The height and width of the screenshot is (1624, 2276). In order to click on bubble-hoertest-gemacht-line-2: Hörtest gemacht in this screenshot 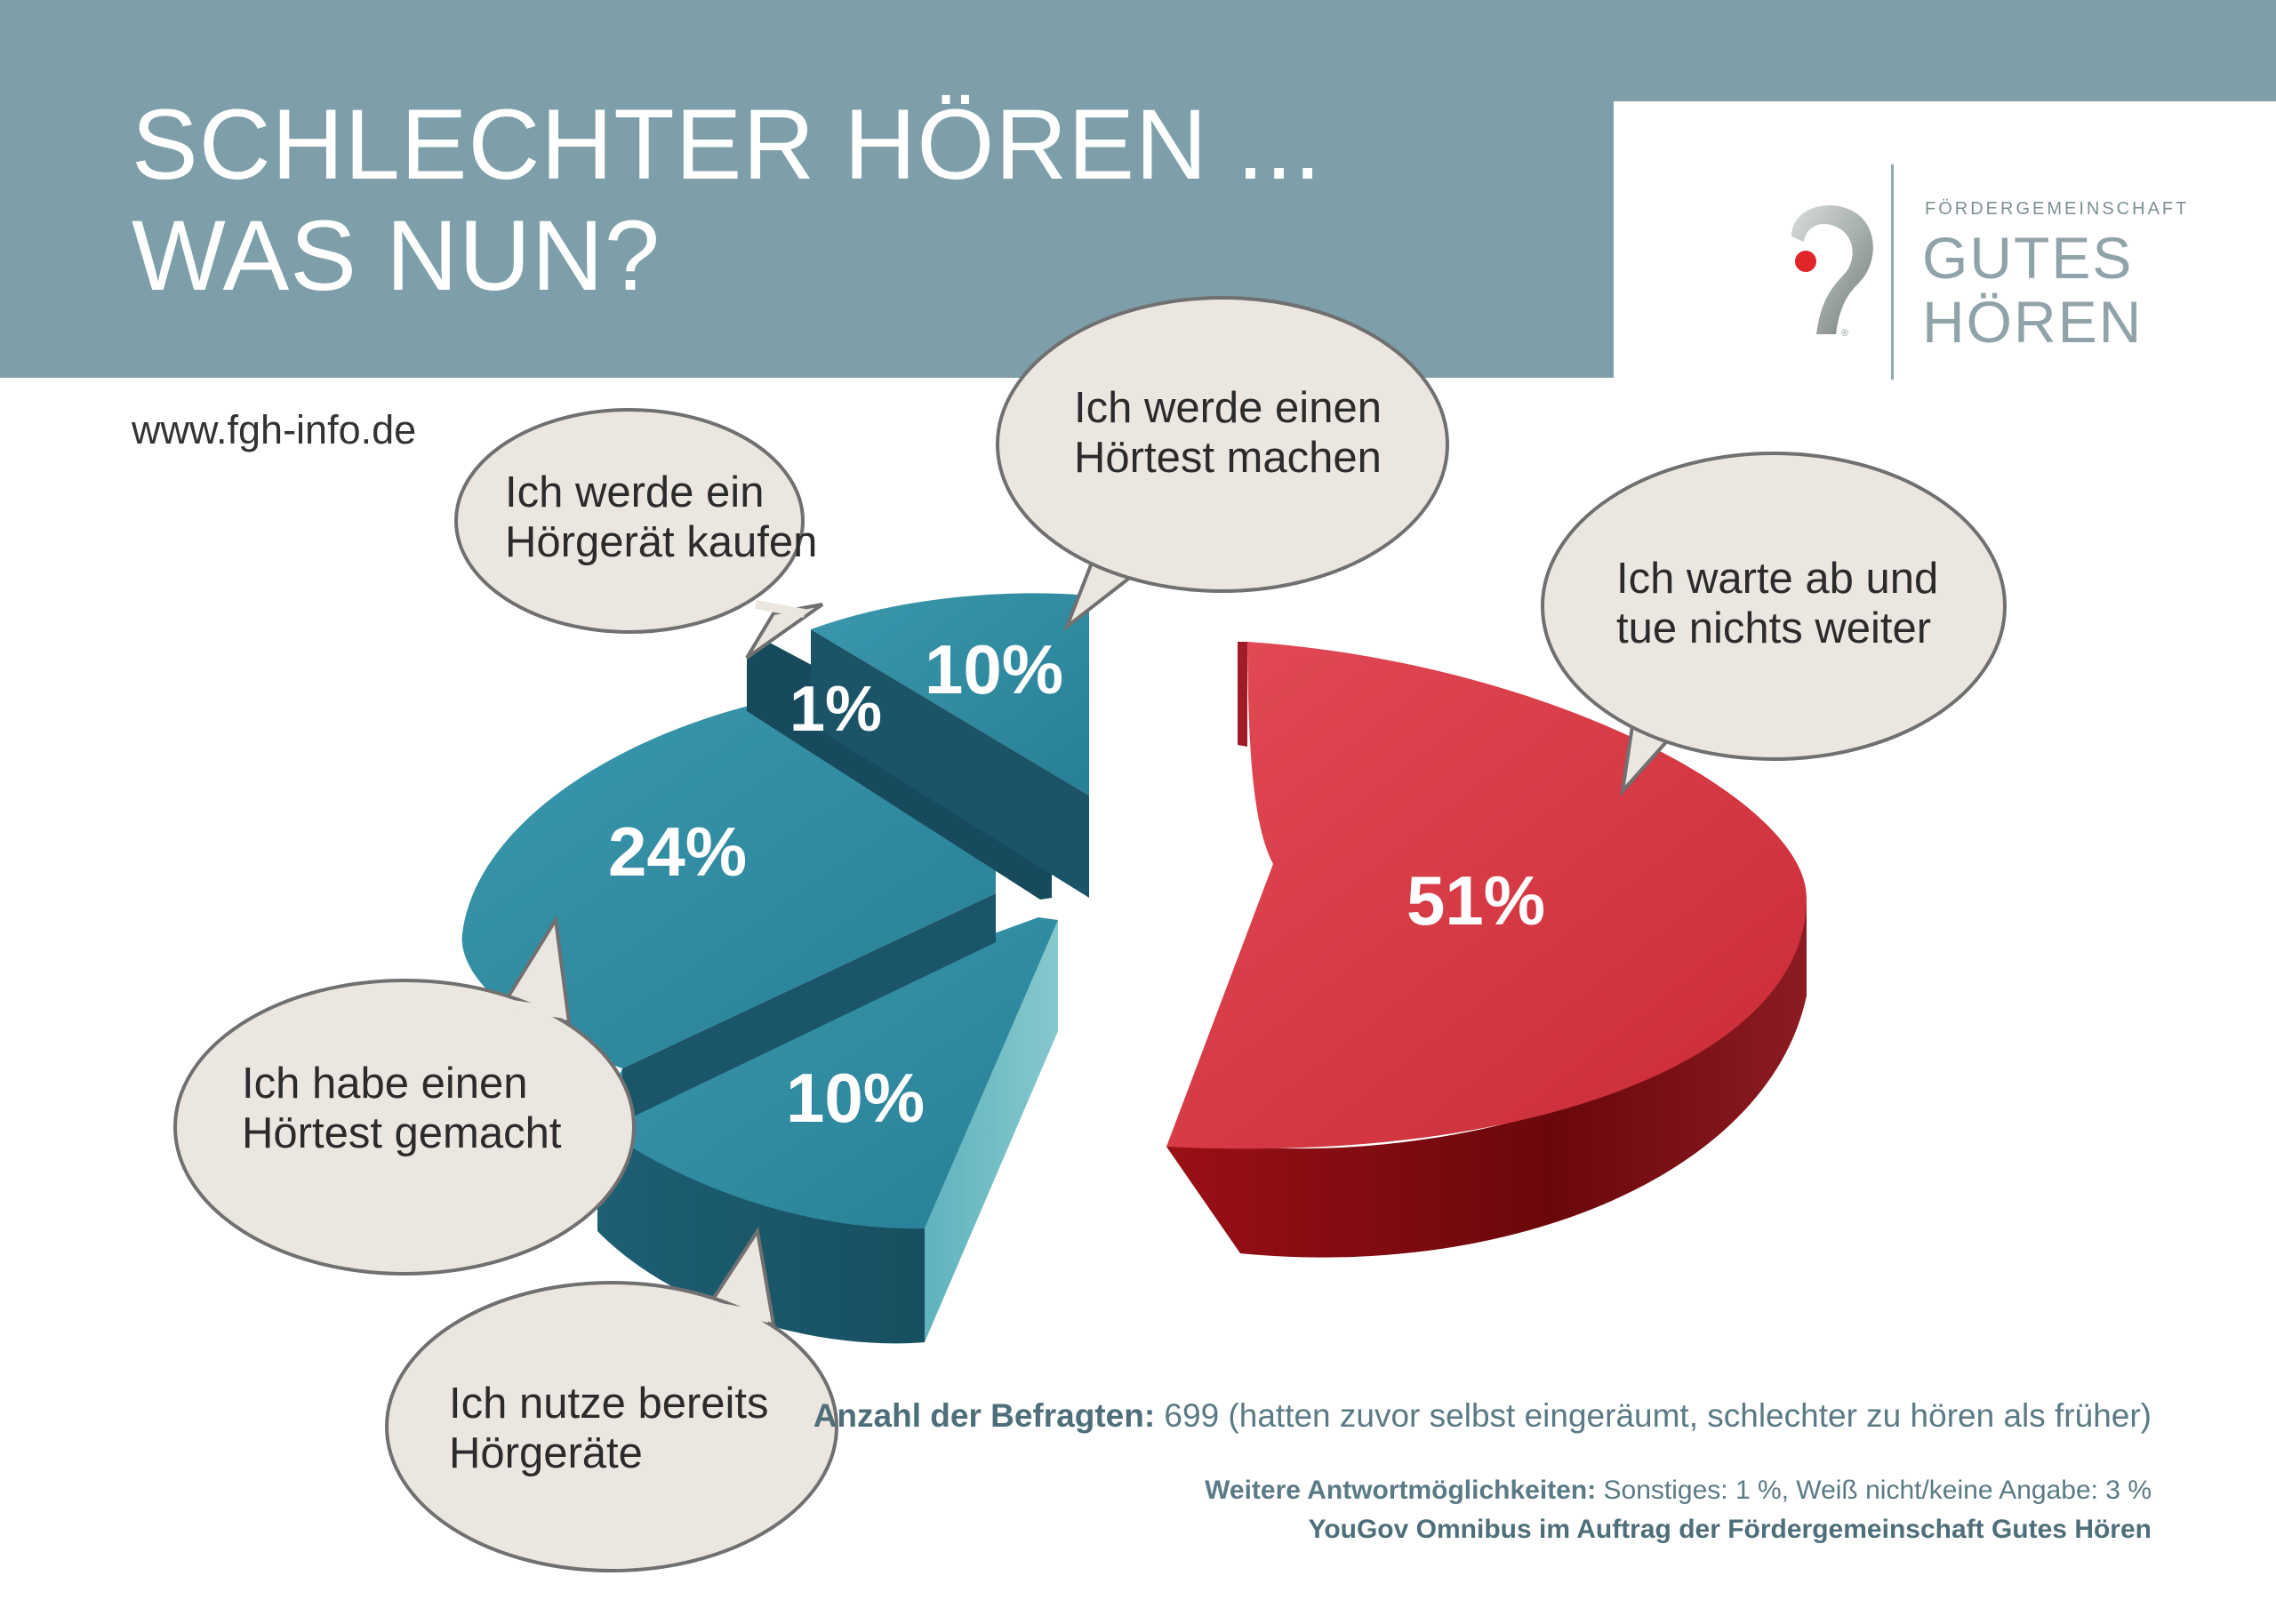, I will do `click(402, 1133)`.